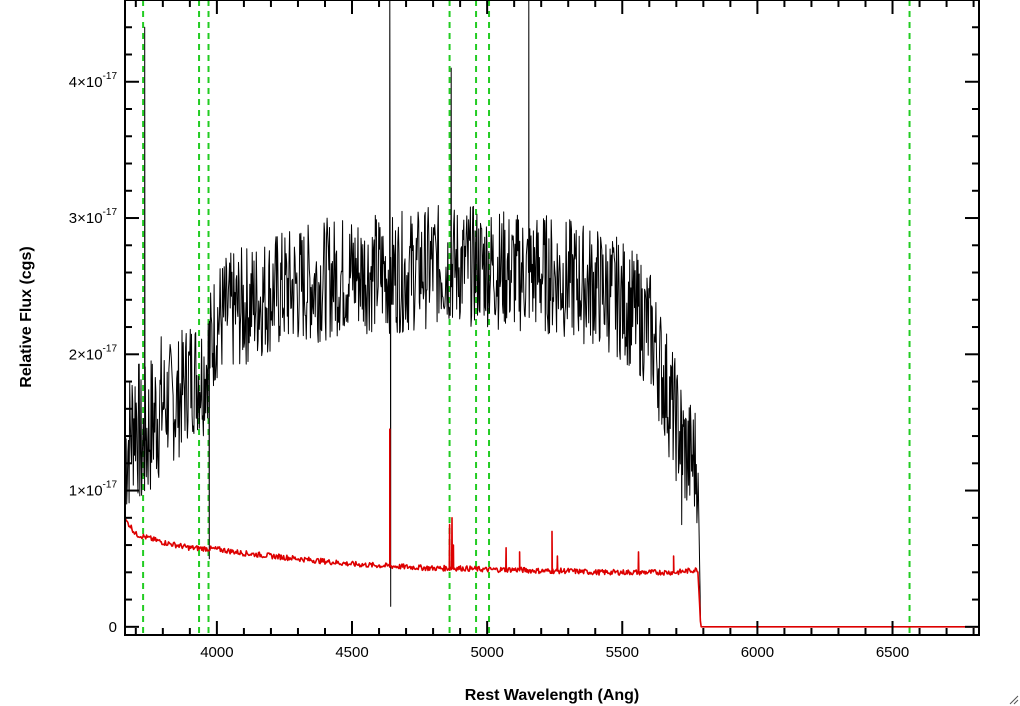 This screenshot has height=706, width=1020. I want to click on x-tick-label: 4000, so click(216, 652).